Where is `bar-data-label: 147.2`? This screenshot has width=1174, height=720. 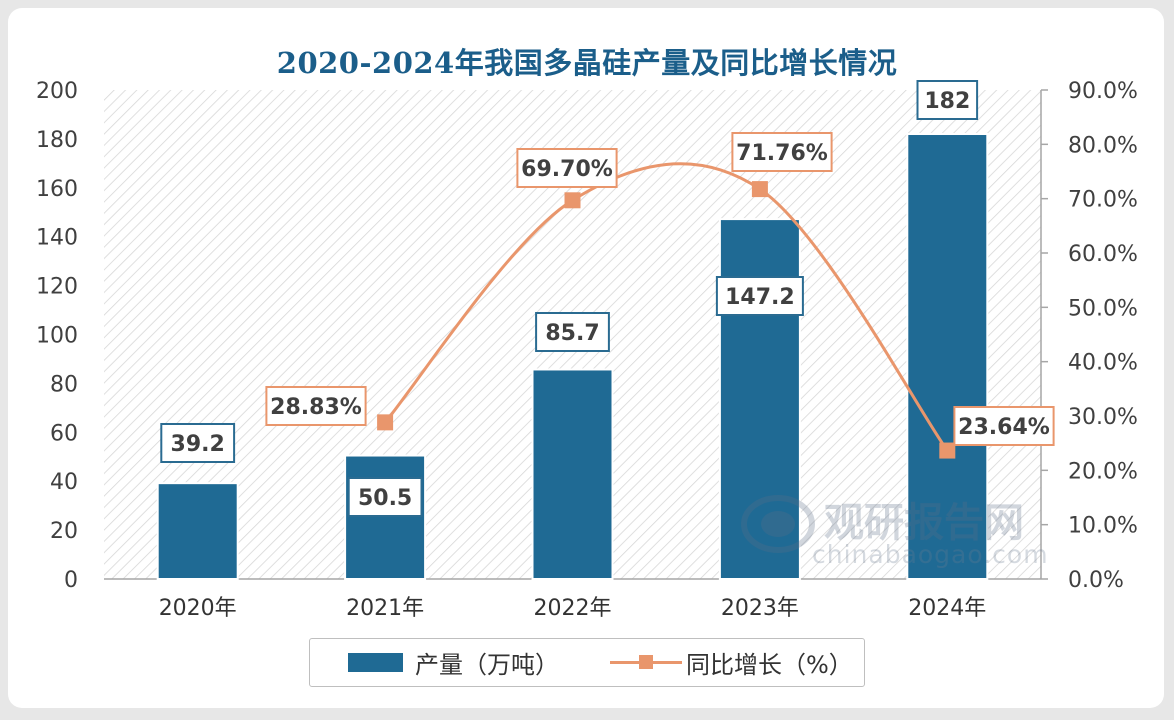
bar-data-label: 147.2 is located at coordinates (760, 297).